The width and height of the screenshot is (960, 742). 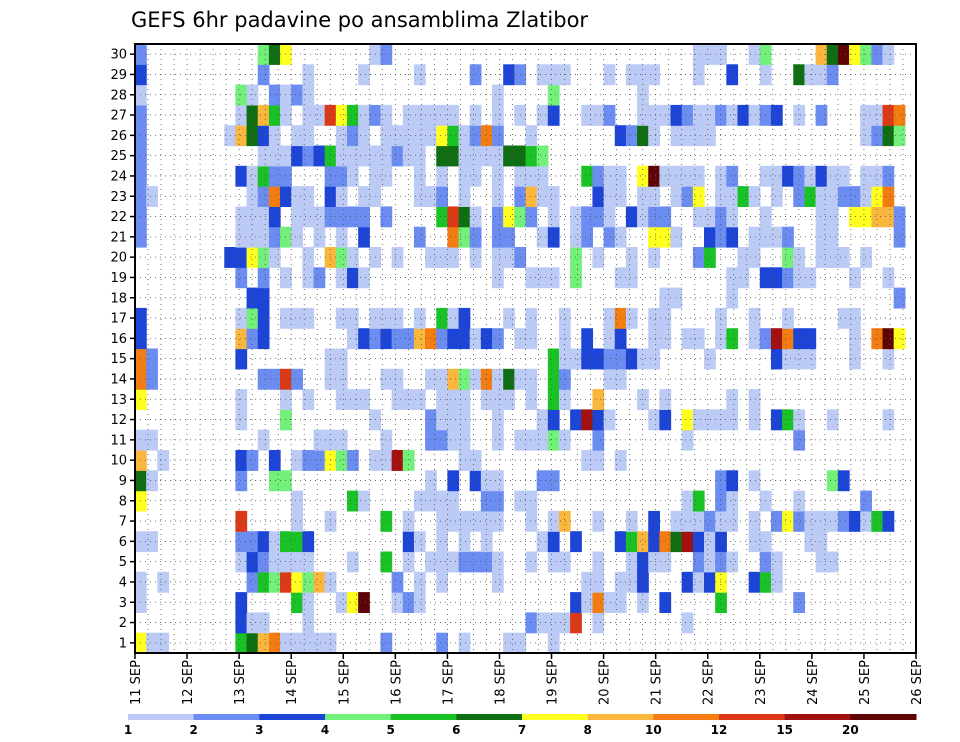 What do you see at coordinates (118, 278) in the screenshot?
I see `y-tick-label: 19` at bounding box center [118, 278].